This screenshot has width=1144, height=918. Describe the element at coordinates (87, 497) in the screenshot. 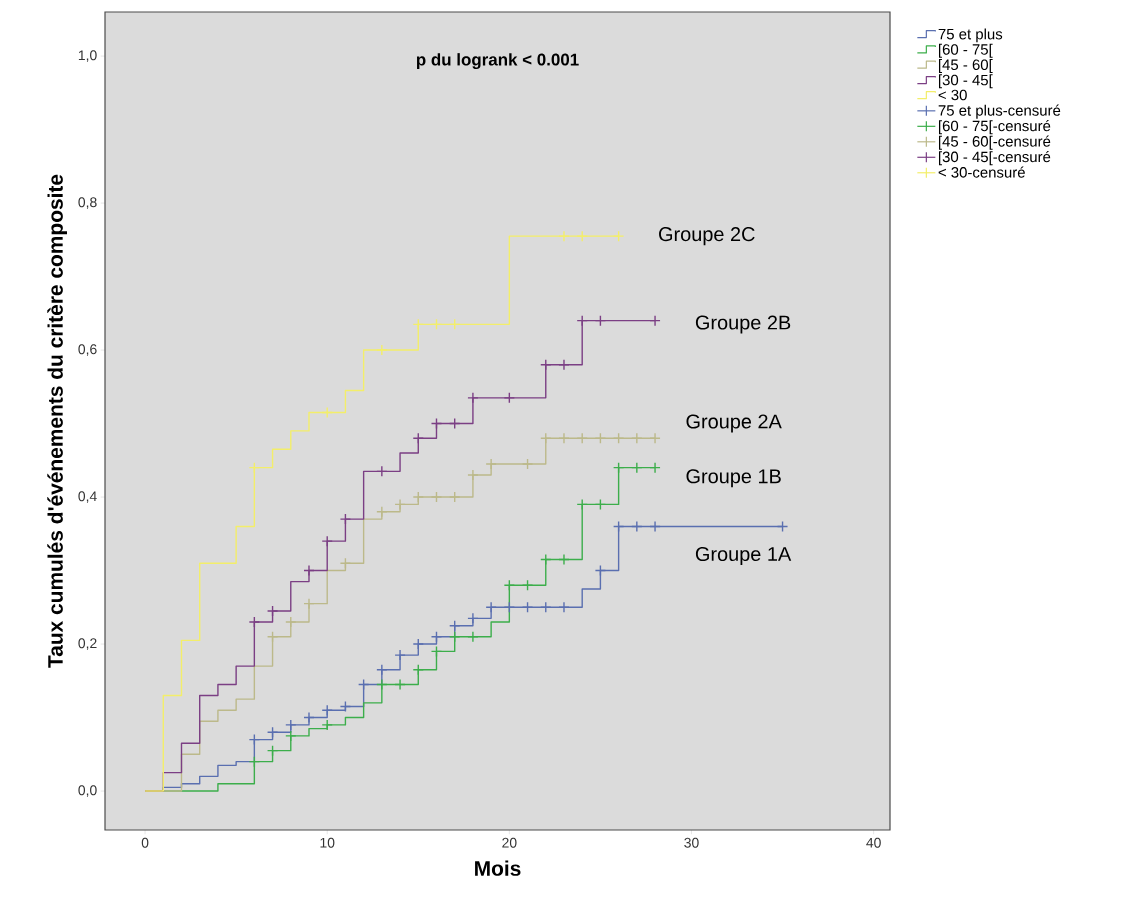

I see `y-tick-label: 0,4` at that location.